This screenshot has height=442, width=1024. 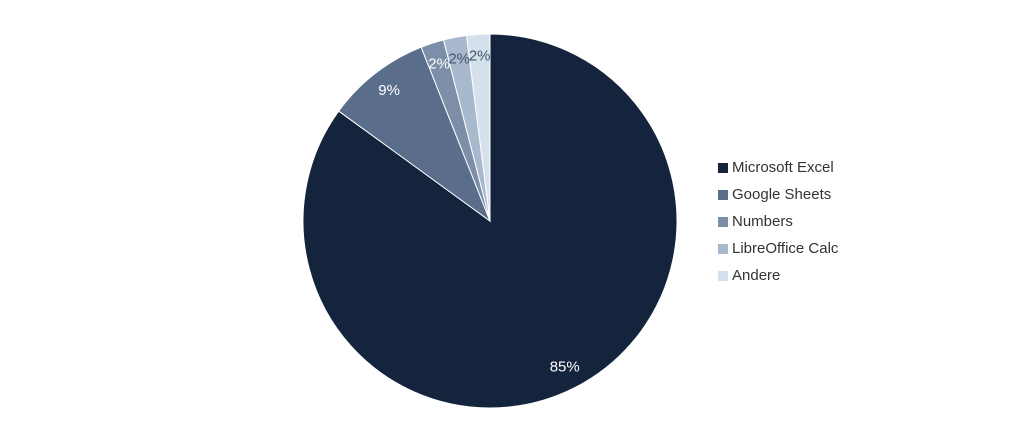 What do you see at coordinates (756, 275) in the screenshot?
I see `legend-label: Andere` at bounding box center [756, 275].